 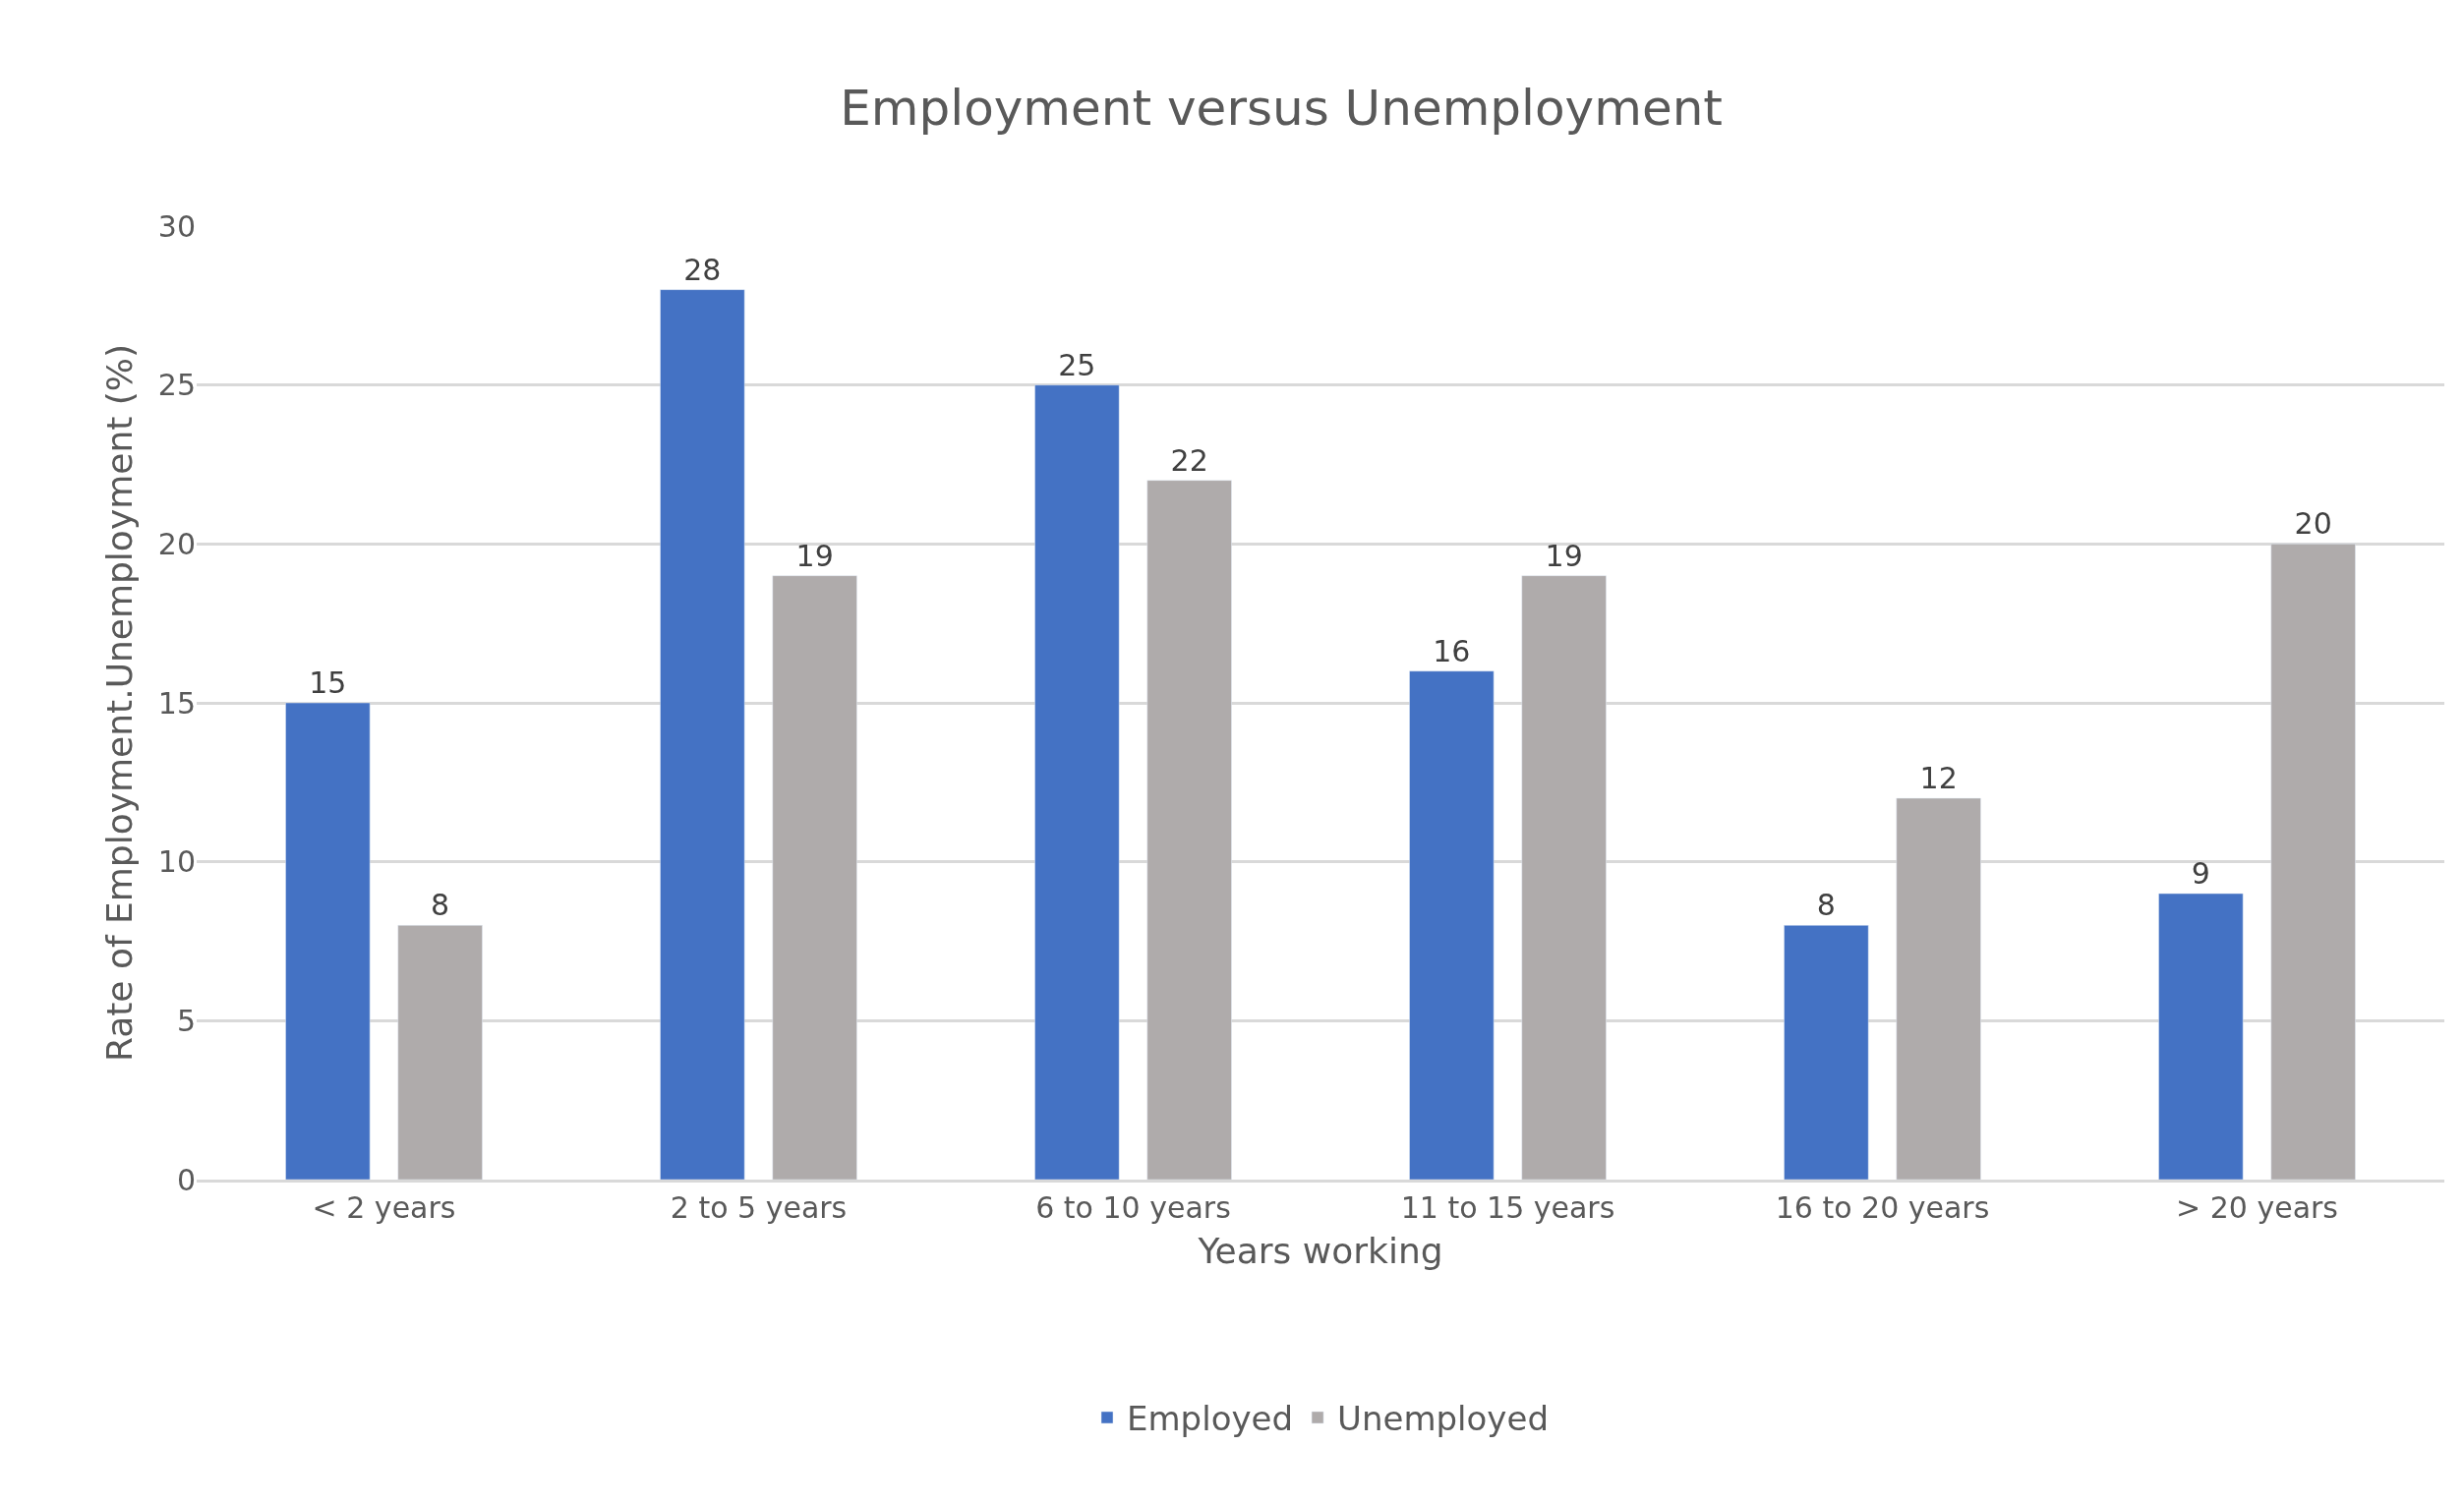 I want to click on x-tick-label: 6 to 10 years, so click(x=1133, y=1207).